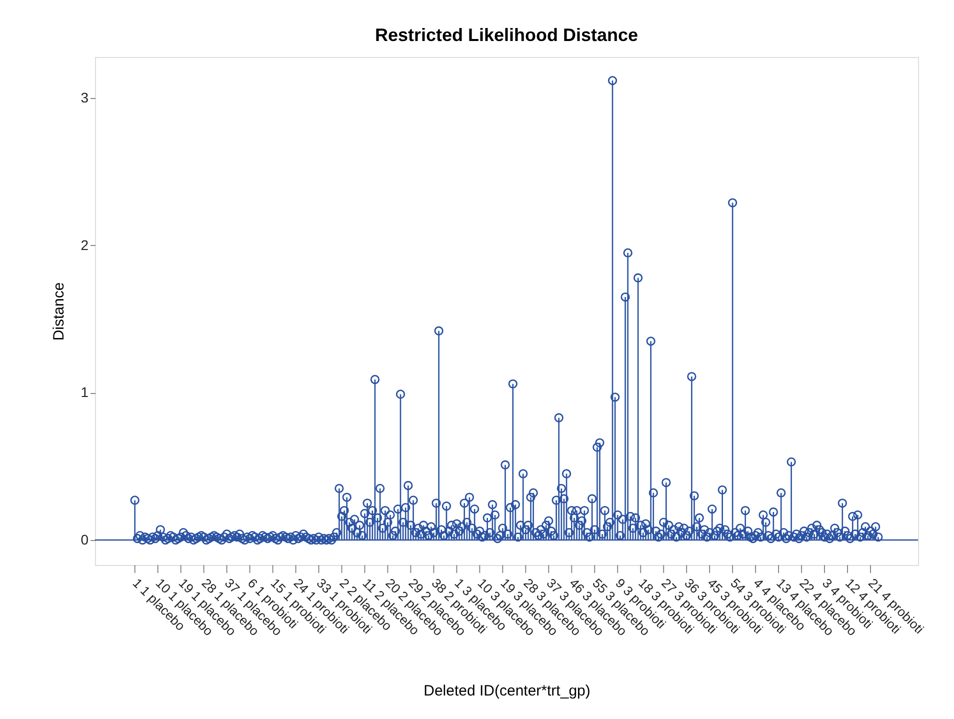  What do you see at coordinates (507, 691) in the screenshot?
I see `x-axis-title: Deleted ID(center*trt_gp)` at bounding box center [507, 691].